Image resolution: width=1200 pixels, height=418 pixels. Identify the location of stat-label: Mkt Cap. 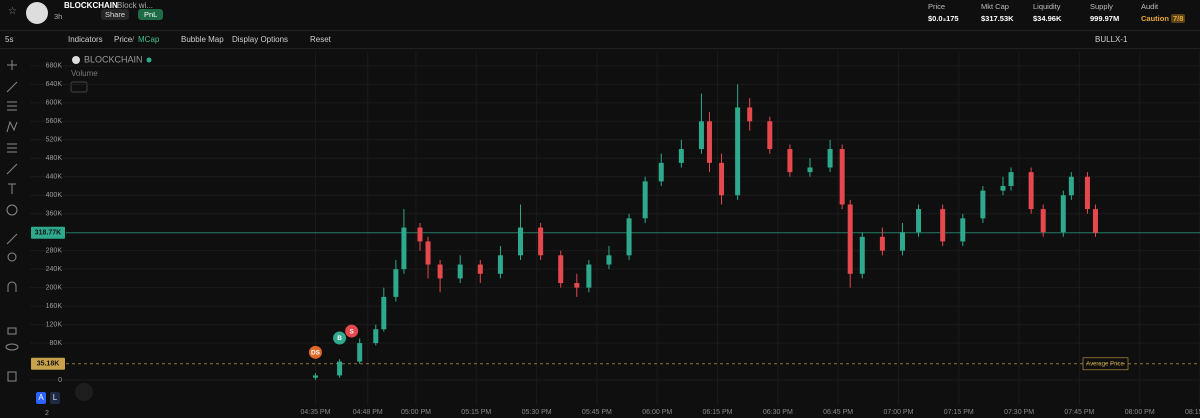
(995, 6).